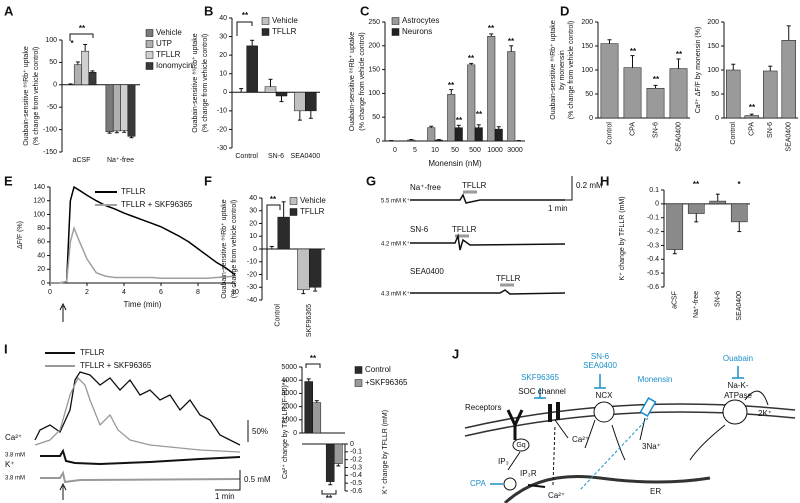 The image size is (800, 503). I want to click on trace-label: Ca²⁺, so click(13, 437).